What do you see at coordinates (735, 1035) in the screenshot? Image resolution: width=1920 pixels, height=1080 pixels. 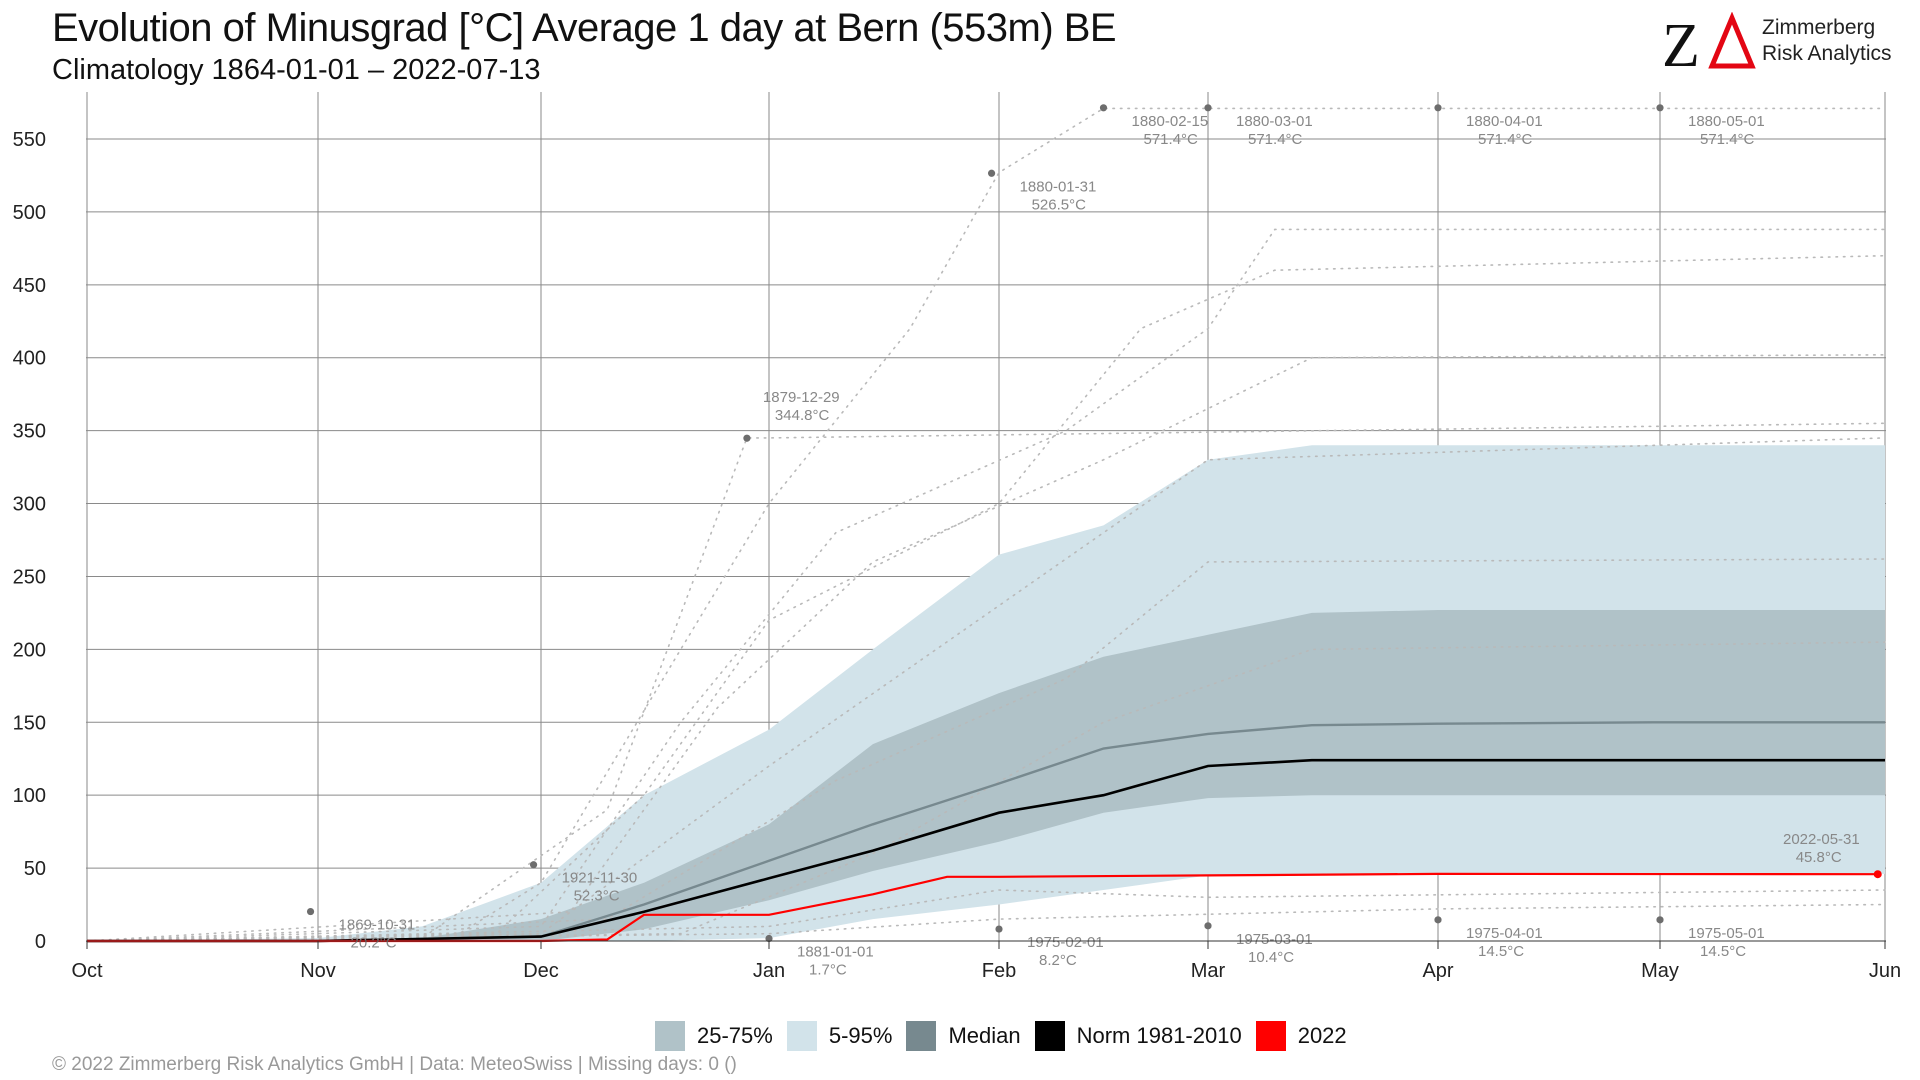 I see `legend-label: 25-75%` at bounding box center [735, 1035].